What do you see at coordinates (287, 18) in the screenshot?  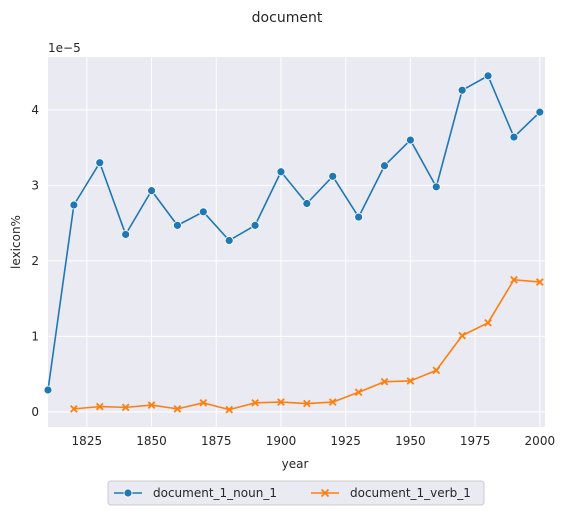 I see `chart-title: document` at bounding box center [287, 18].